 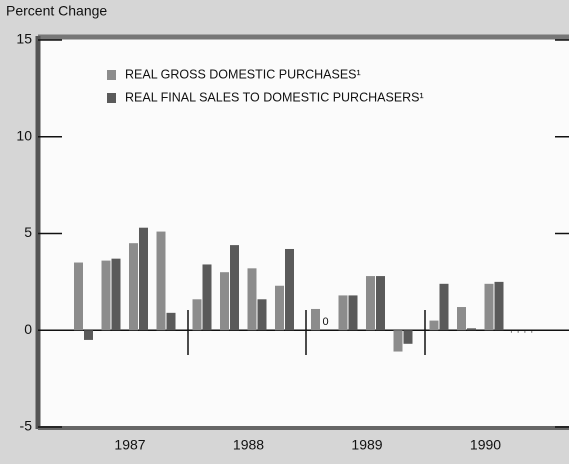 What do you see at coordinates (325, 322) in the screenshot?
I see `data-label: 0` at bounding box center [325, 322].